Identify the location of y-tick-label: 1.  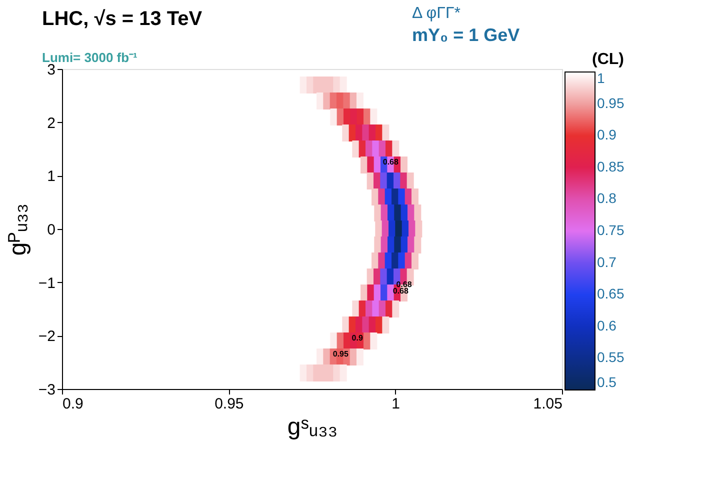
(51, 177).